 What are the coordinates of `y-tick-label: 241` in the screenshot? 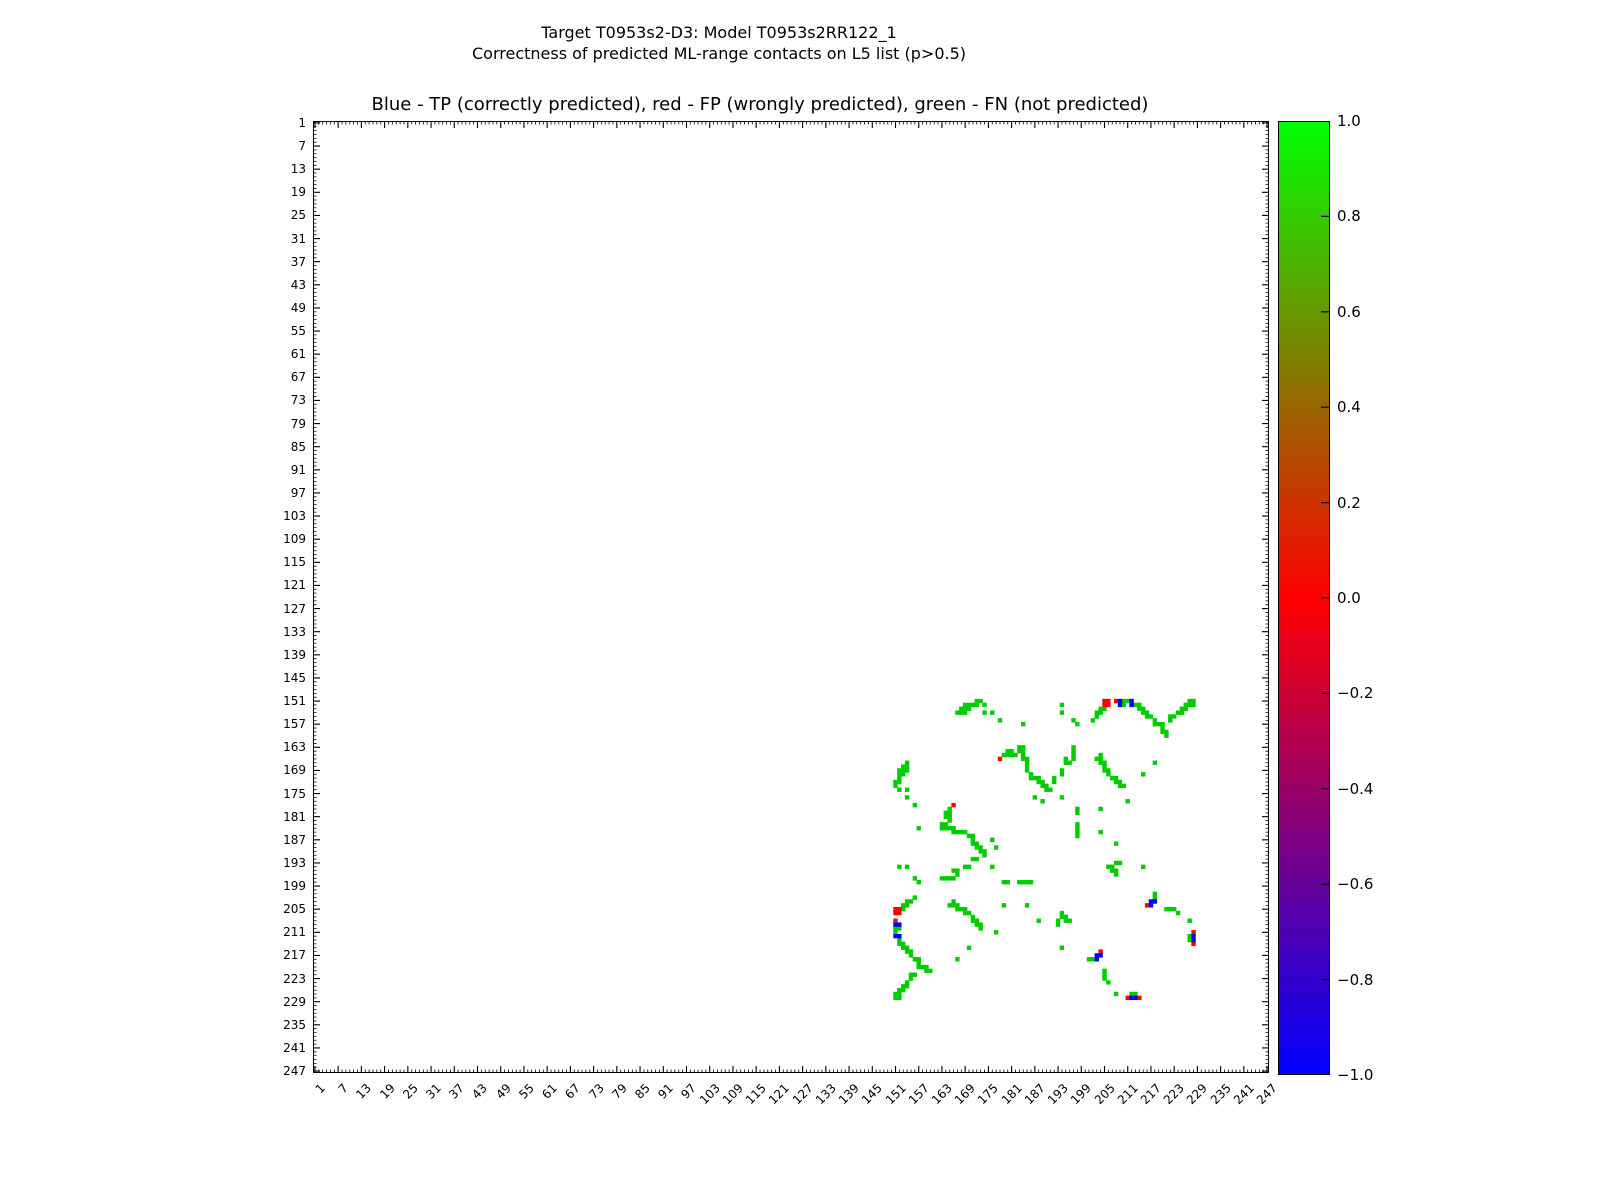 It's located at (294, 1047).